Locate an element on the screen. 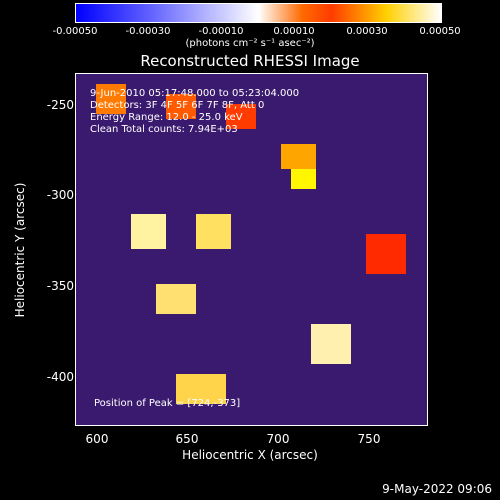  y-axis-label: Heliocentric Y (arcsec) is located at coordinates (20, 250).